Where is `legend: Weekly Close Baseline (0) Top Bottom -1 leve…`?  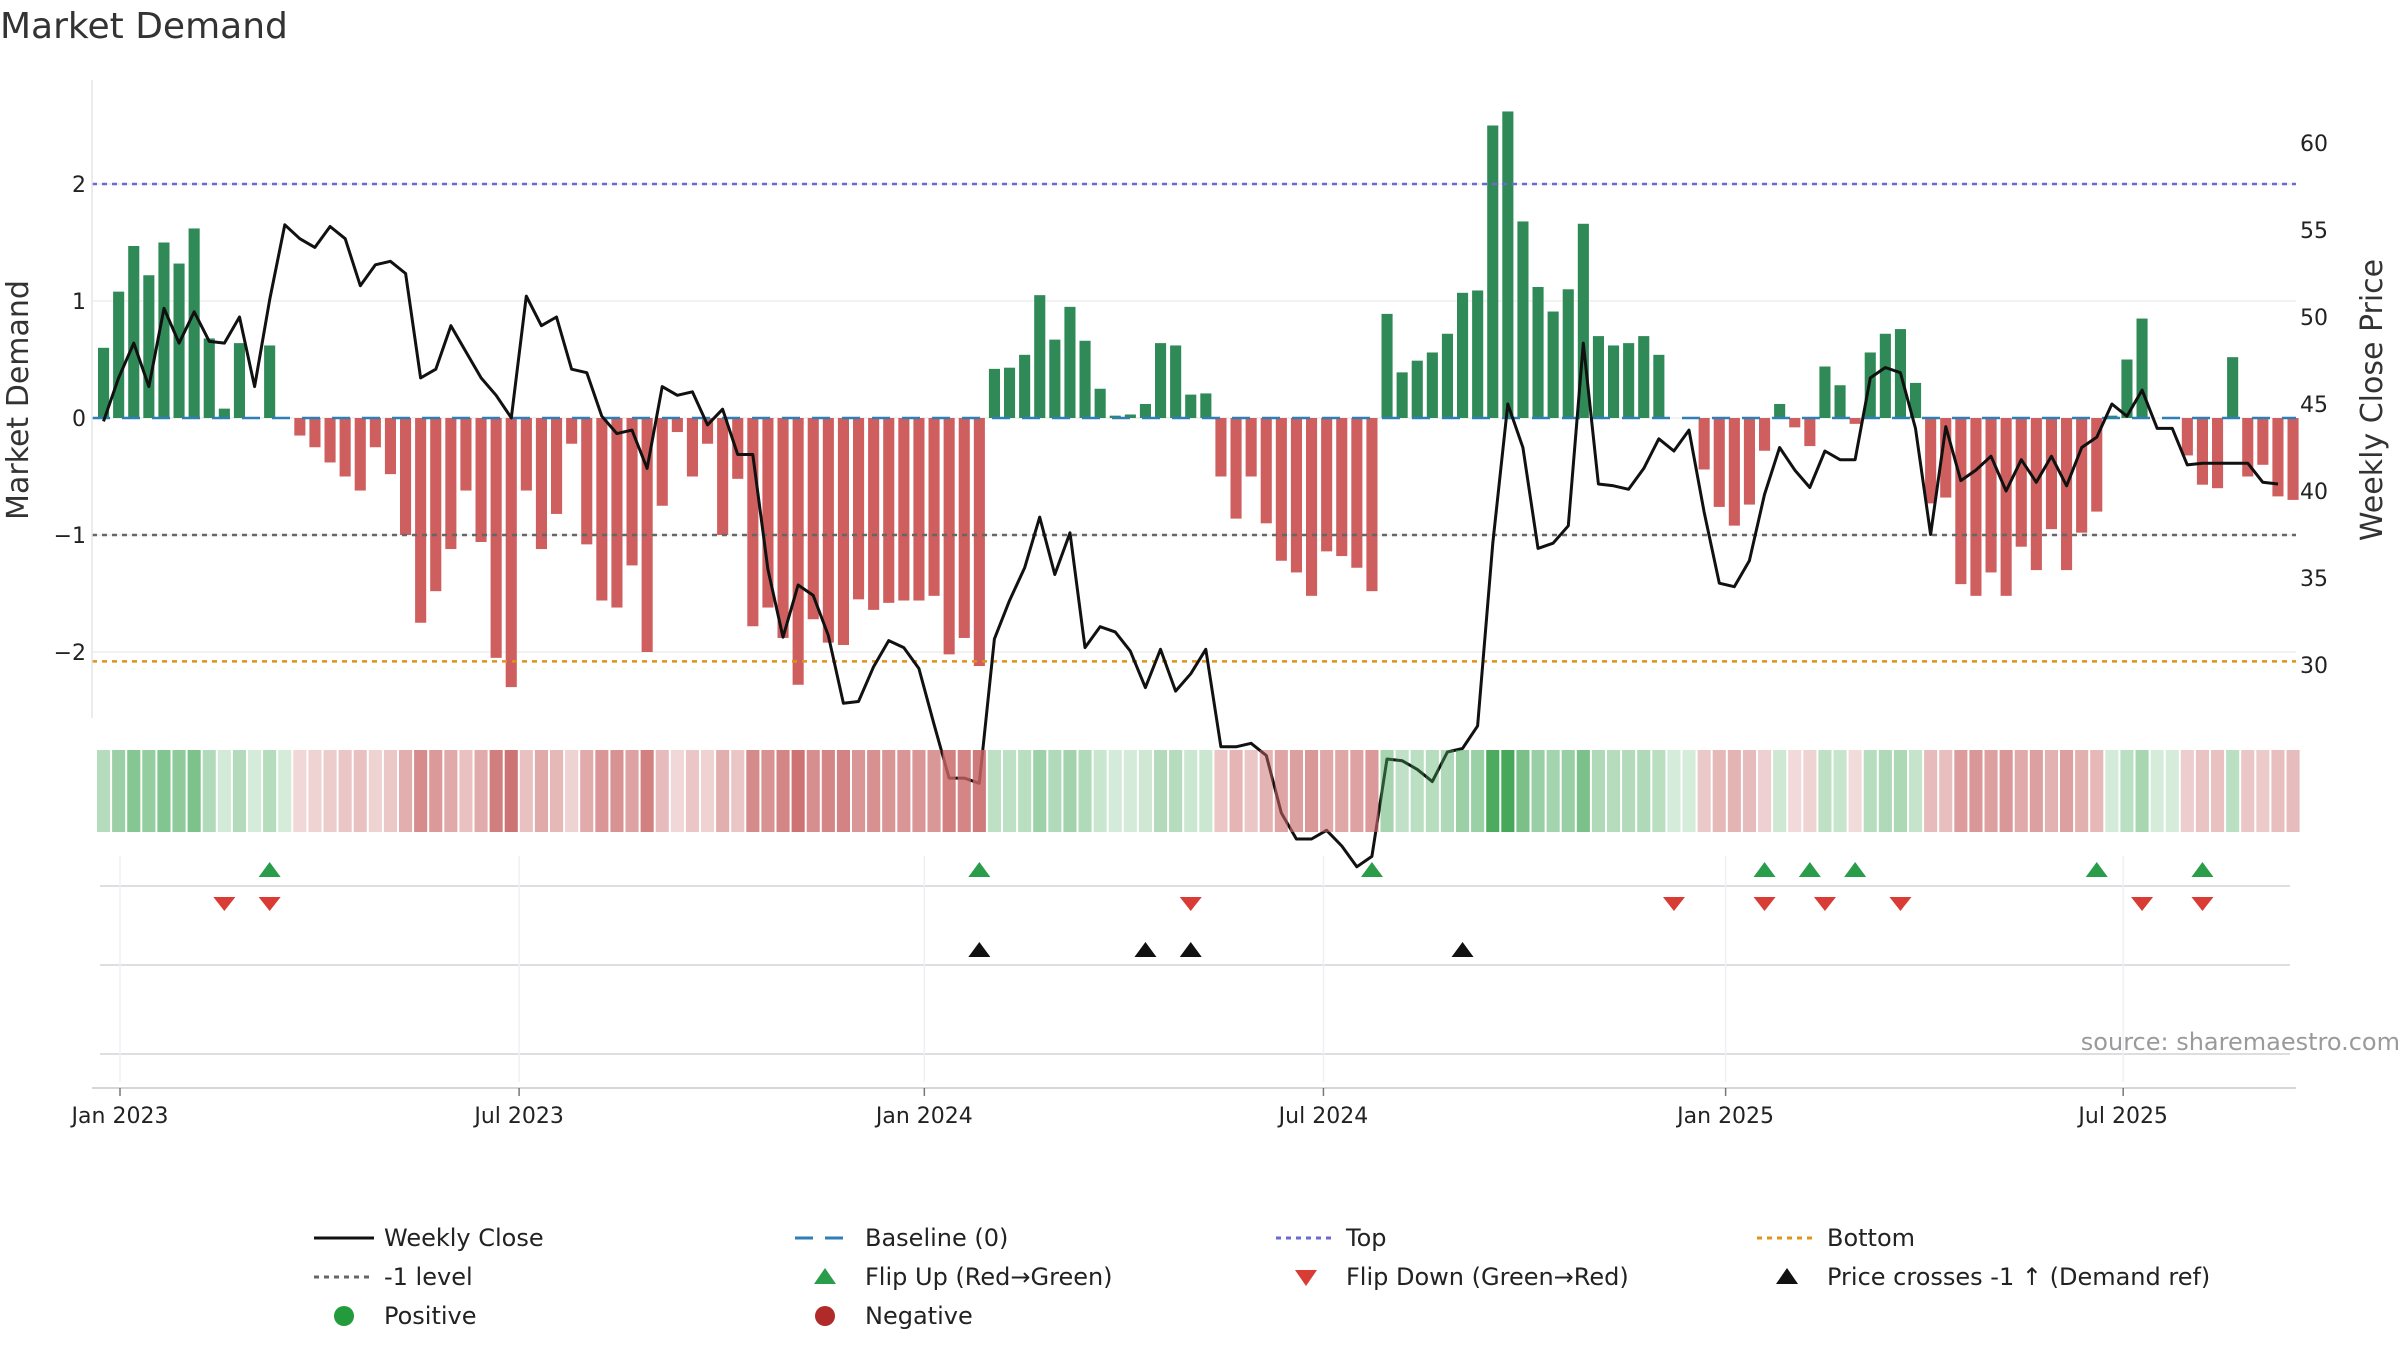 legend: Weekly Close Baseline (0) Top Bottom -1 leve… is located at coordinates (1262, 1277).